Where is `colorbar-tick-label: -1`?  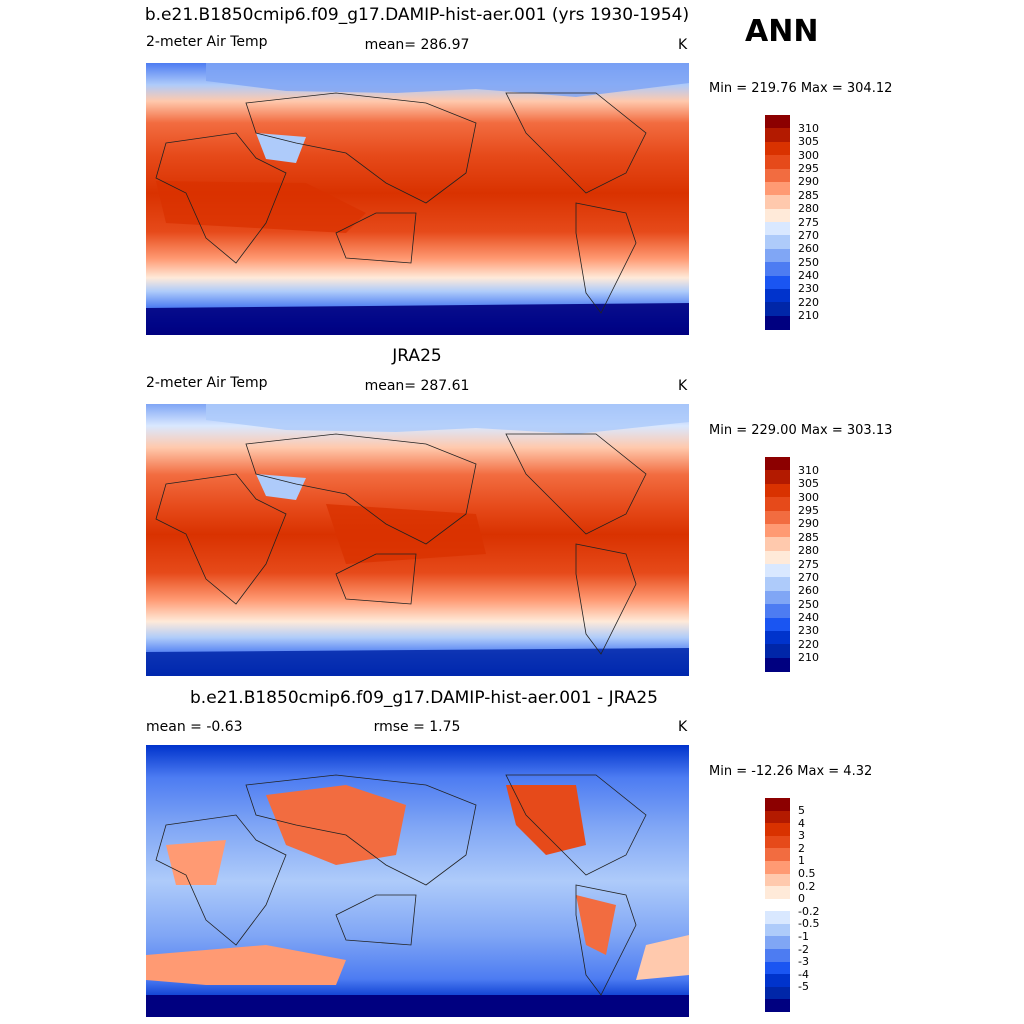 colorbar-tick-label: -1 is located at coordinates (803, 936).